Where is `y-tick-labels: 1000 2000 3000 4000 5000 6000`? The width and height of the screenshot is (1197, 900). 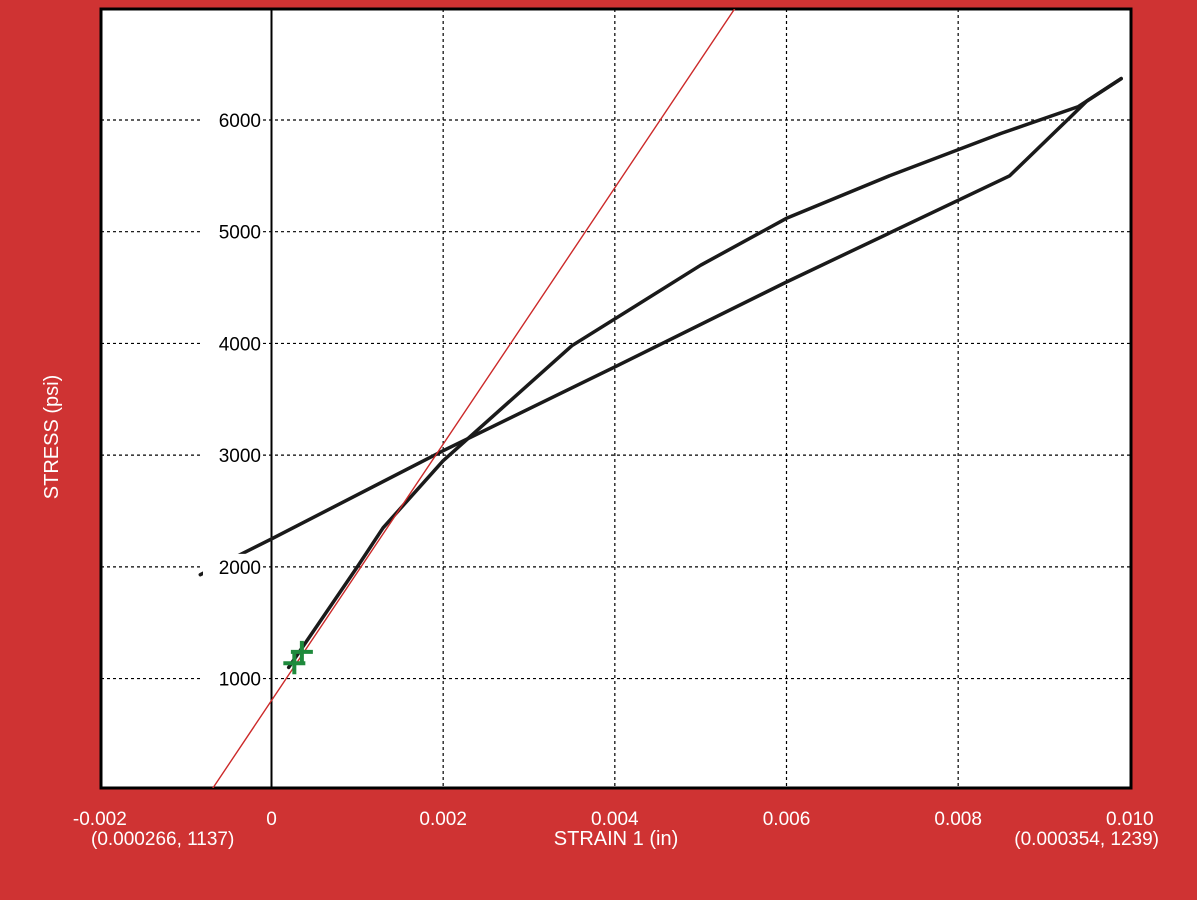 y-tick-labels: 1000 2000 3000 4000 5000 6000 is located at coordinates (233, 399).